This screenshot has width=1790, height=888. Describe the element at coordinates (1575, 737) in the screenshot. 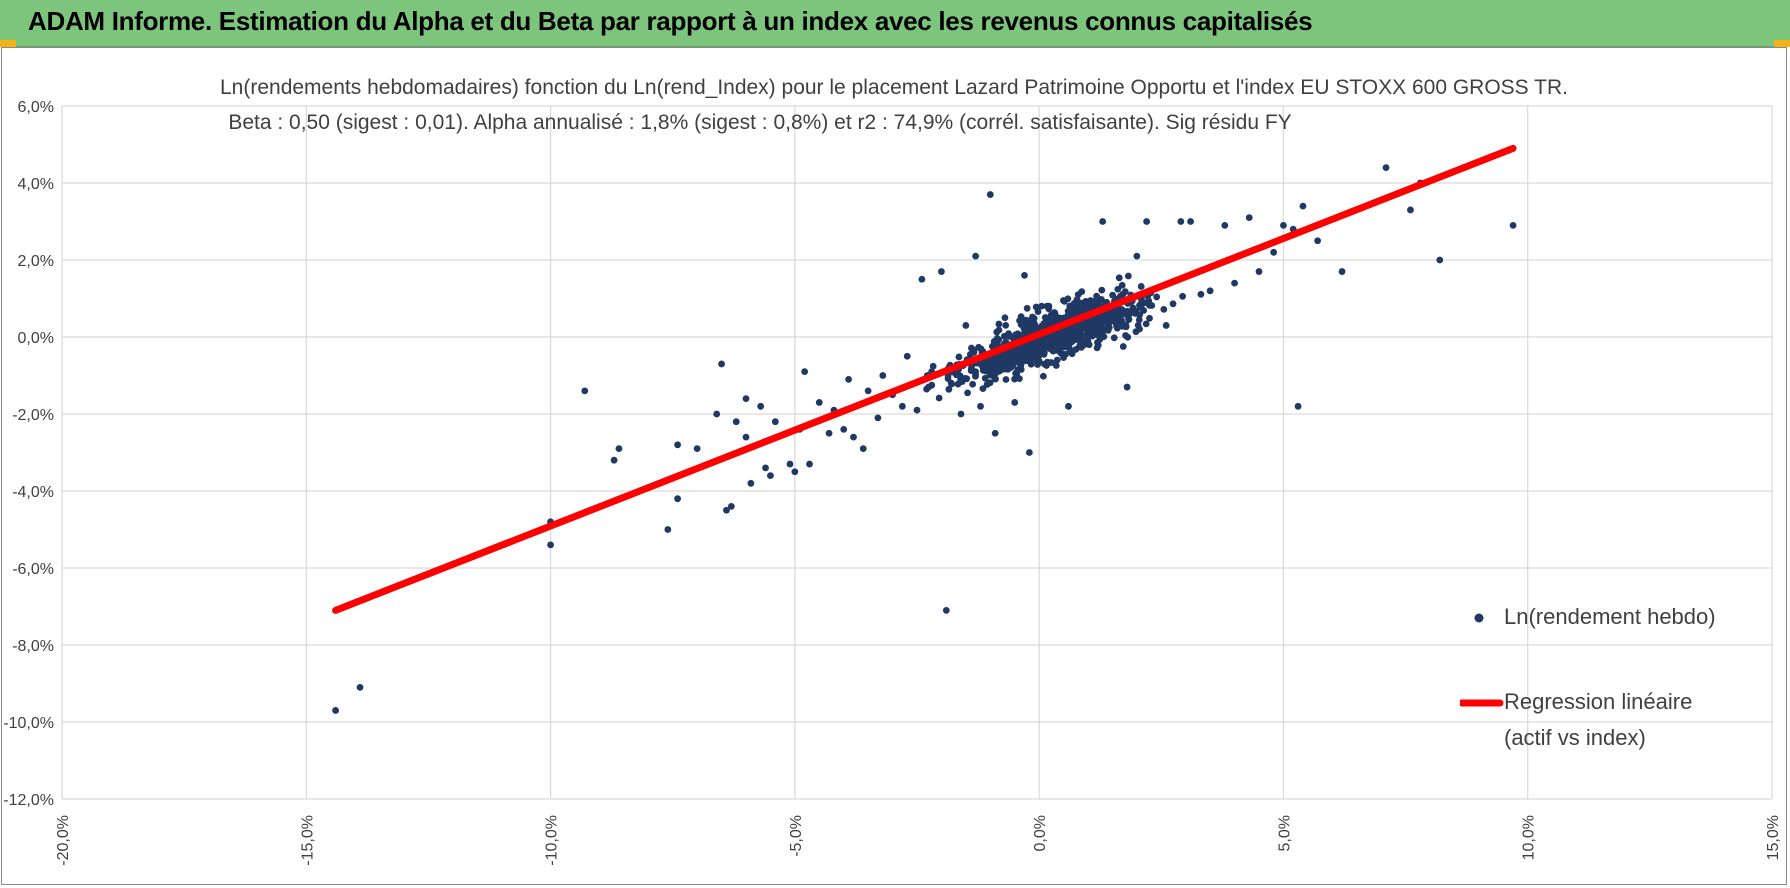

I see `legend-label-regression-sub: (actif vs index)` at that location.